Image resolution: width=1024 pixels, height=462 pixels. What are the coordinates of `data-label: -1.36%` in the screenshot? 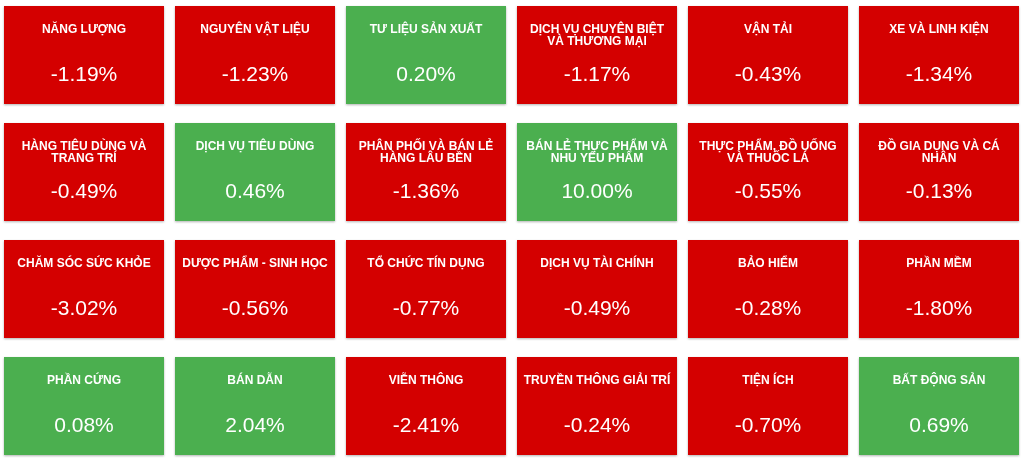 It's located at (426, 190).